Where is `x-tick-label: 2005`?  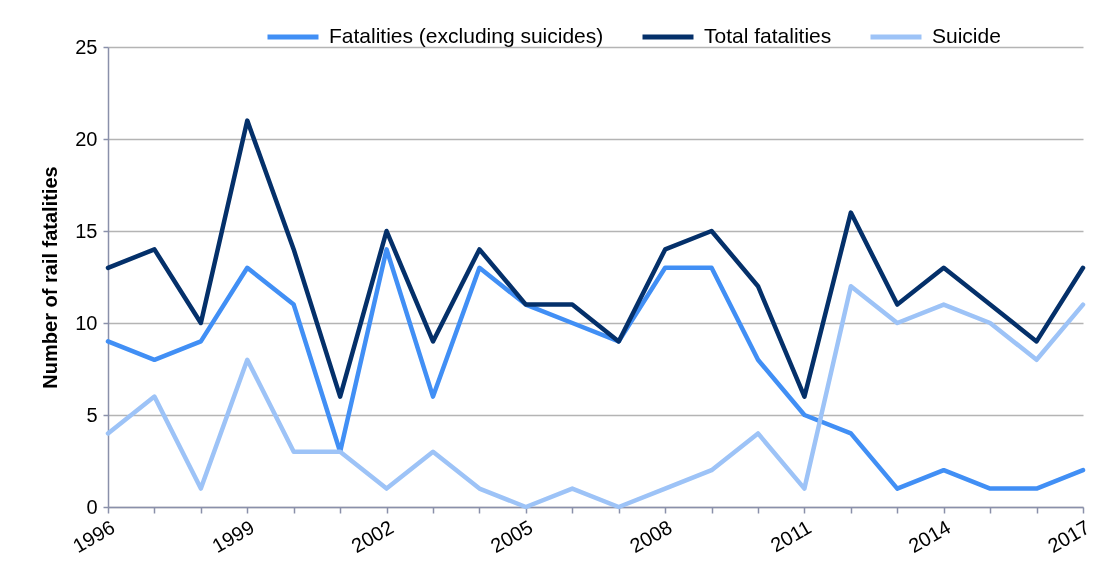
x-tick-label: 2005 is located at coordinates (511, 536).